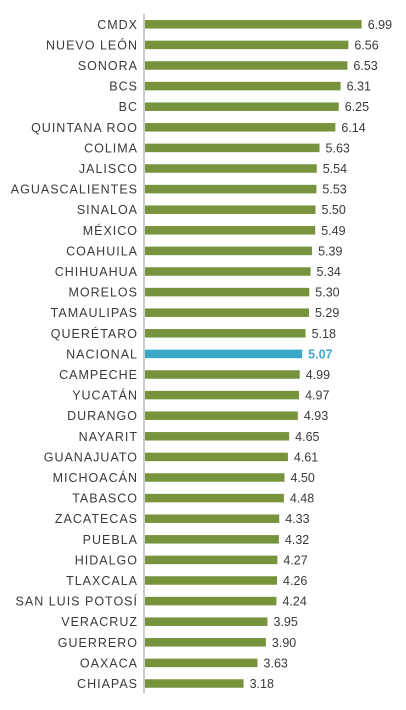  Describe the element at coordinates (316, 416) in the screenshot. I see `value-label: 4.93` at that location.